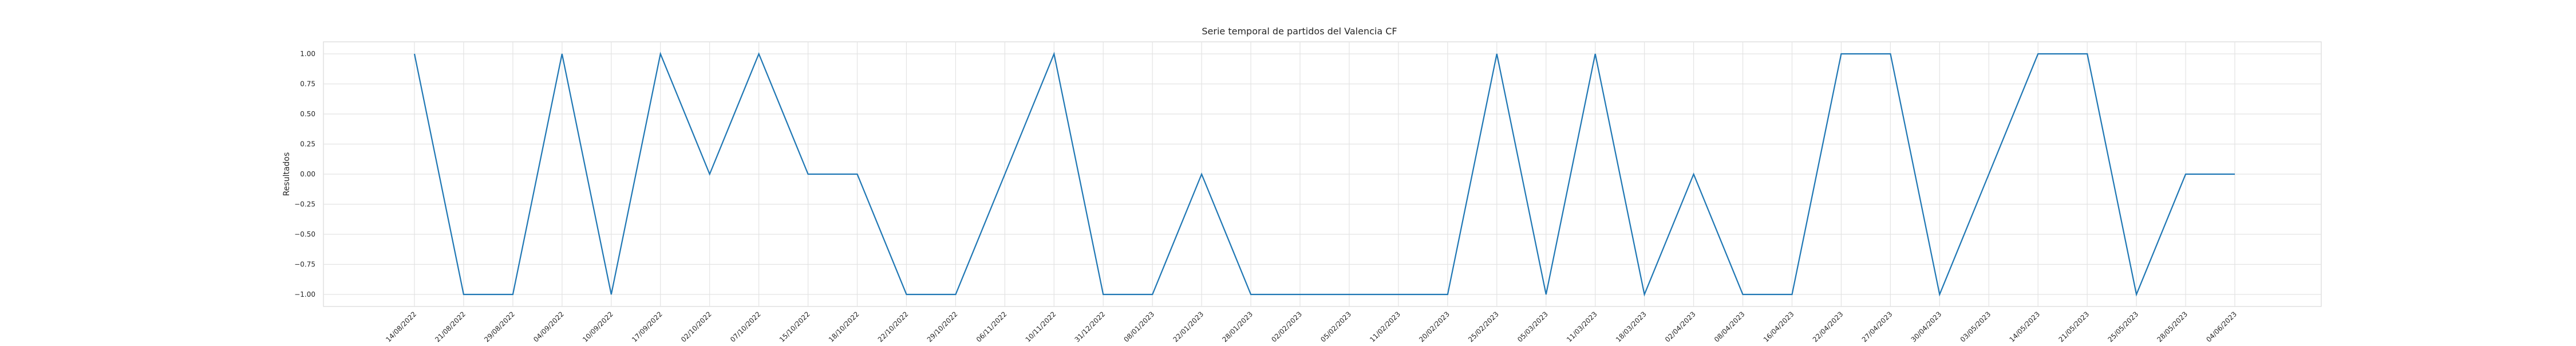 This screenshot has width=2576, height=346. I want to click on x-tick-label: 08/01/2023, so click(1139, 327).